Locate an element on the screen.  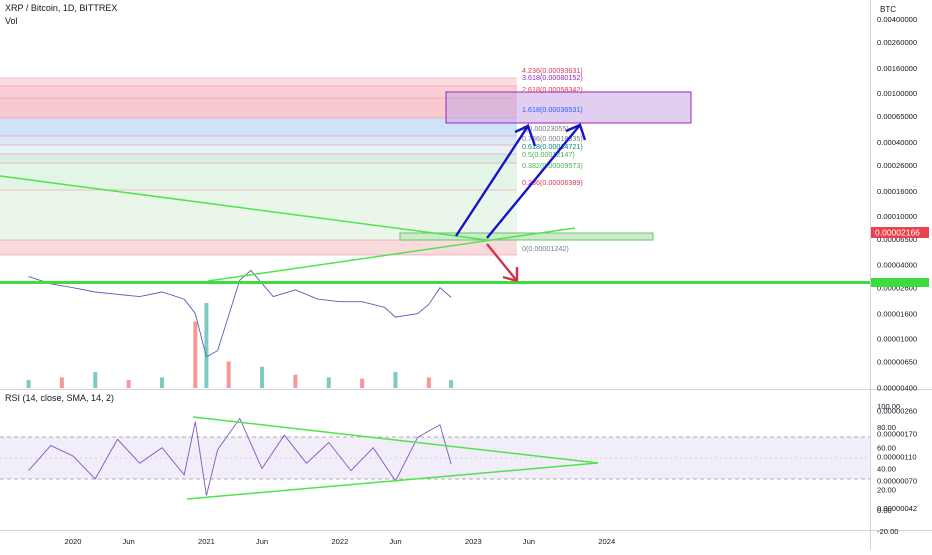
fib-label: 1.618(0.00036531) is located at coordinates (552, 109).